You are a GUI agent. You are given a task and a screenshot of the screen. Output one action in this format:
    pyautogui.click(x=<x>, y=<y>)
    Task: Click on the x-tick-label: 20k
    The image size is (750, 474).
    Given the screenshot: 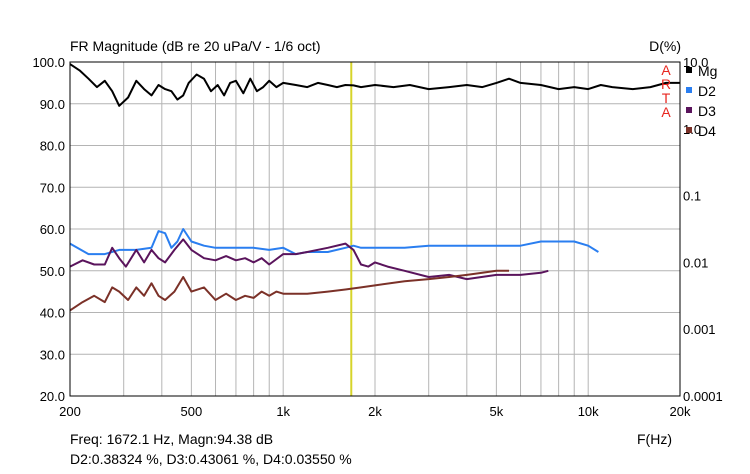 What is the action you would take?
    pyautogui.click(x=680, y=411)
    